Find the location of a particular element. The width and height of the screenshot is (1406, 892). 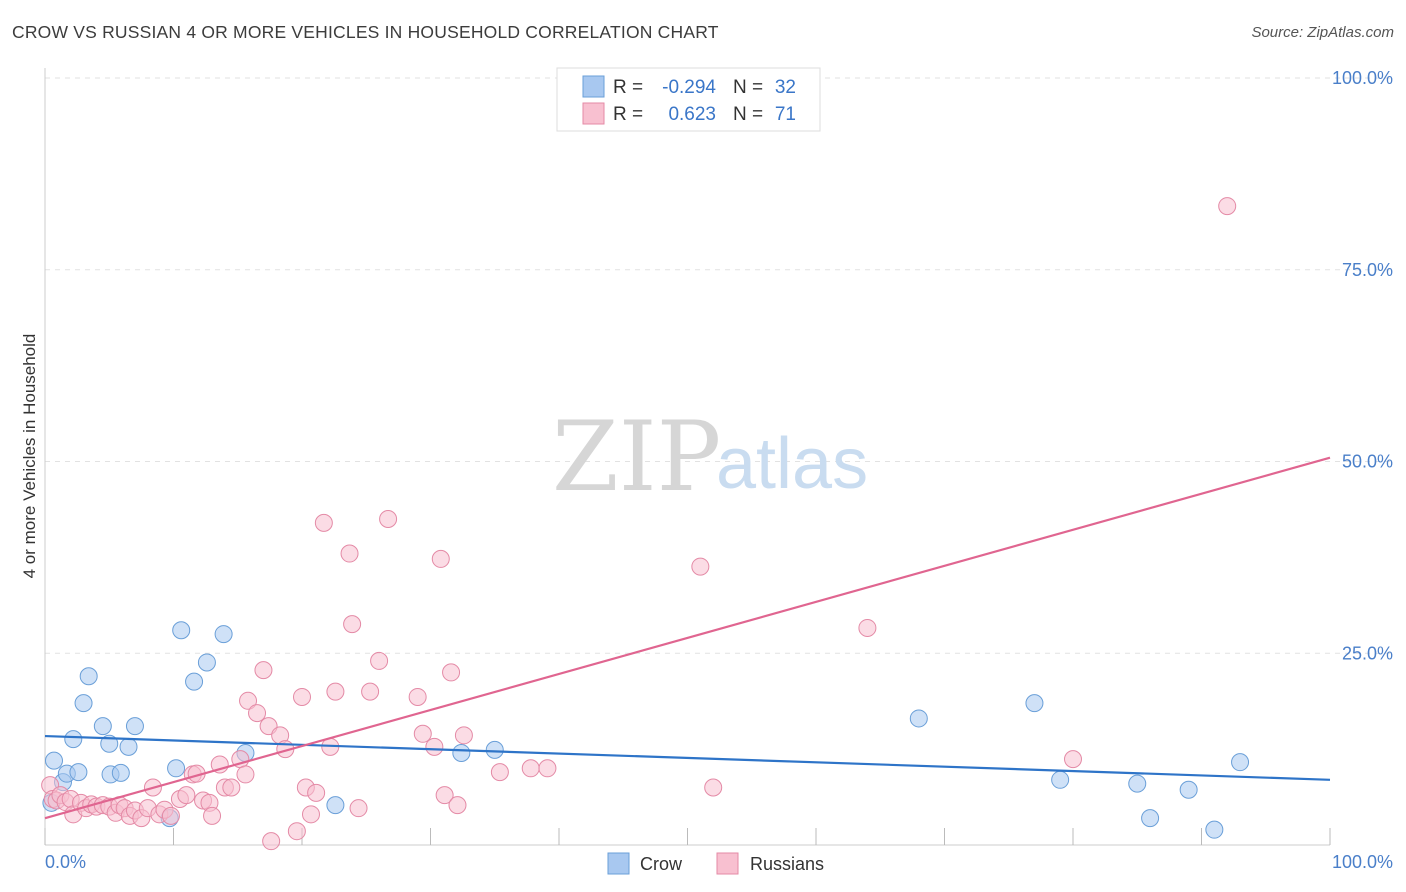

y-tick-label-1: 50.0% is located at coordinates (1367, 462).